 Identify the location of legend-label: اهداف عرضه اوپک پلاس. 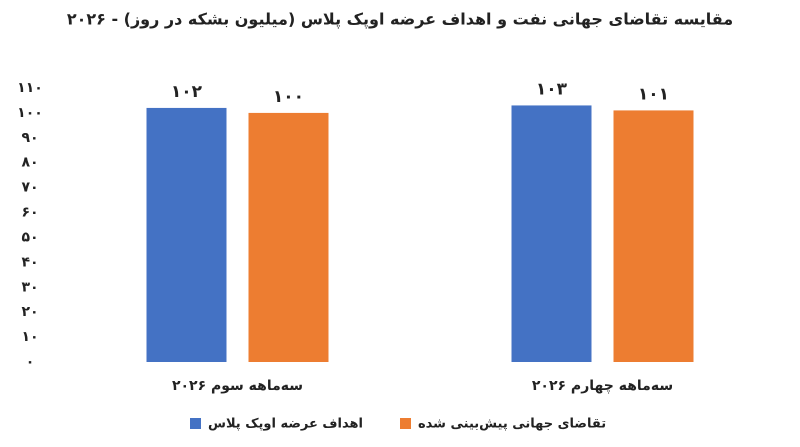
(285, 424).